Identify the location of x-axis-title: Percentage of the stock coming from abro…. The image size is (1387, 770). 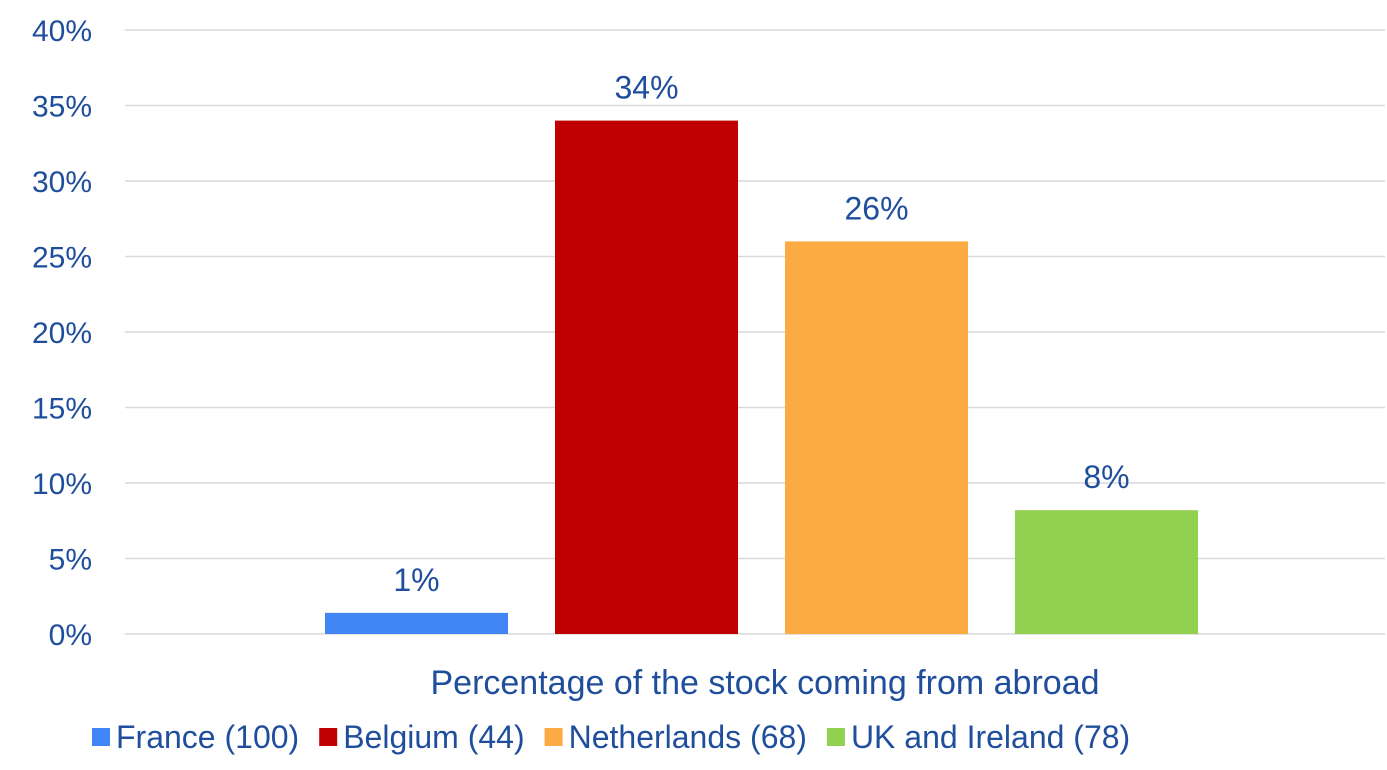
(764, 683).